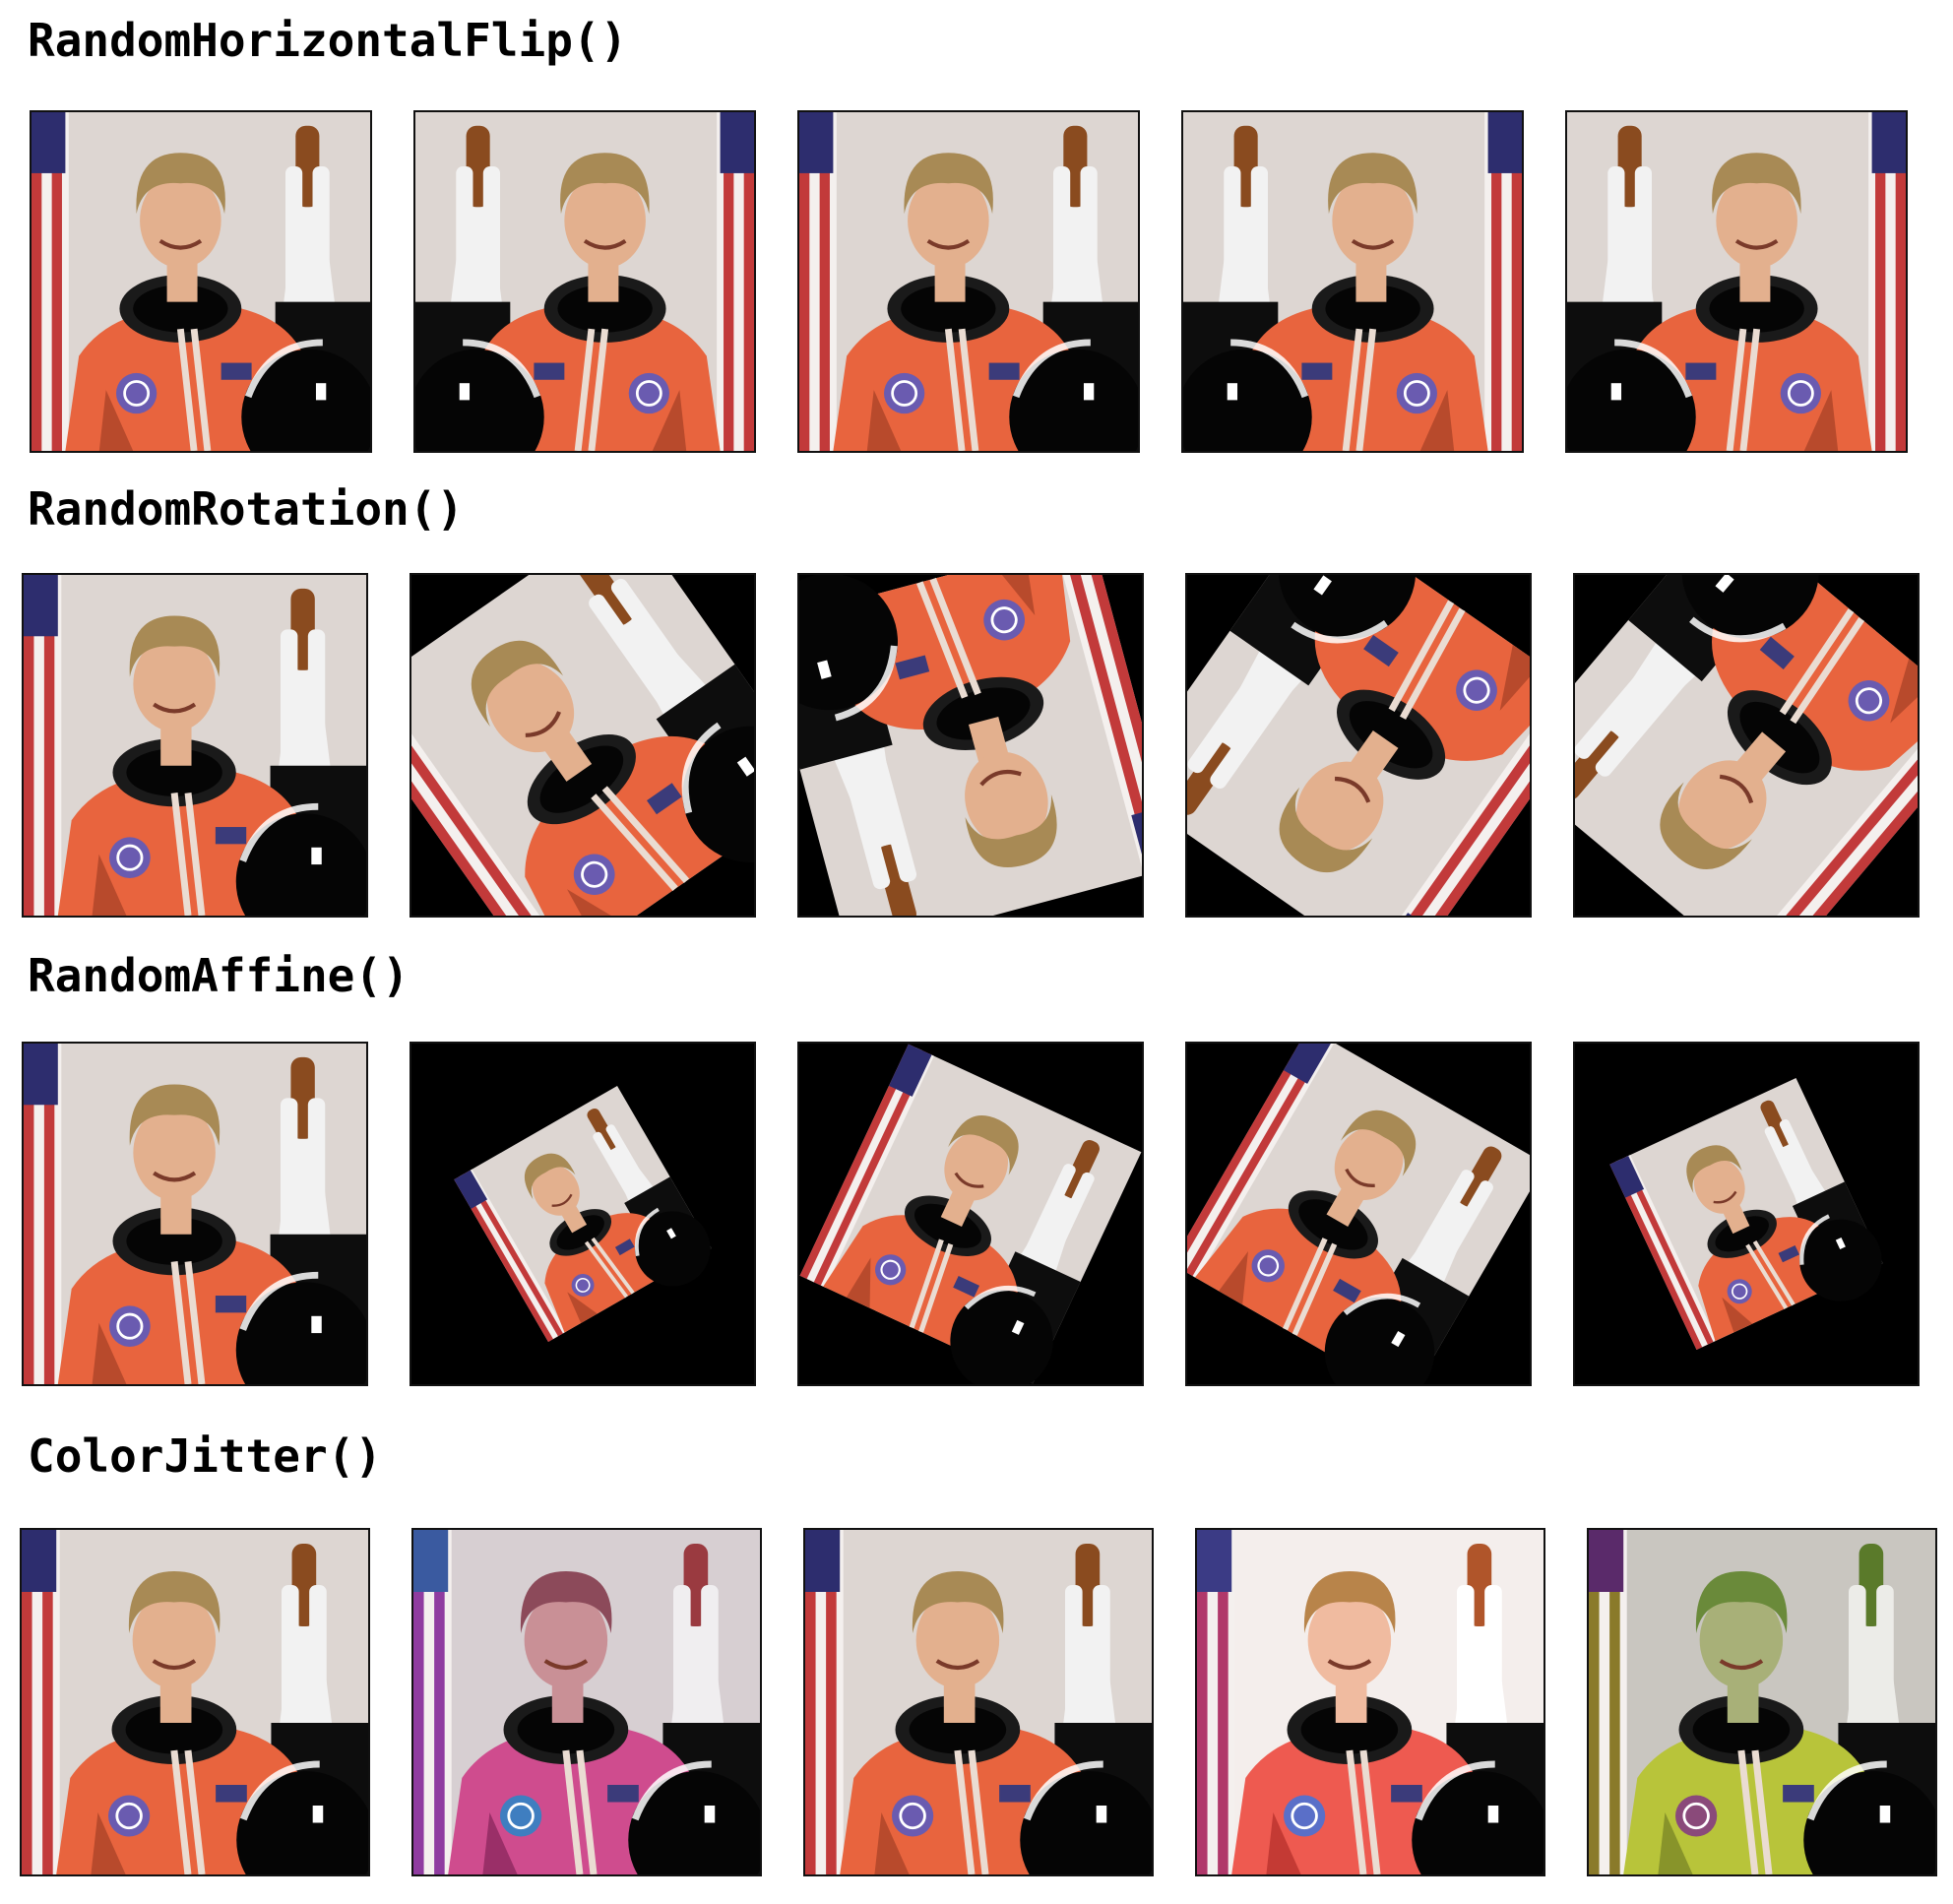  What do you see at coordinates (246, 509) in the screenshot?
I see `section-title-random-rotation: RandomRotation()` at bounding box center [246, 509].